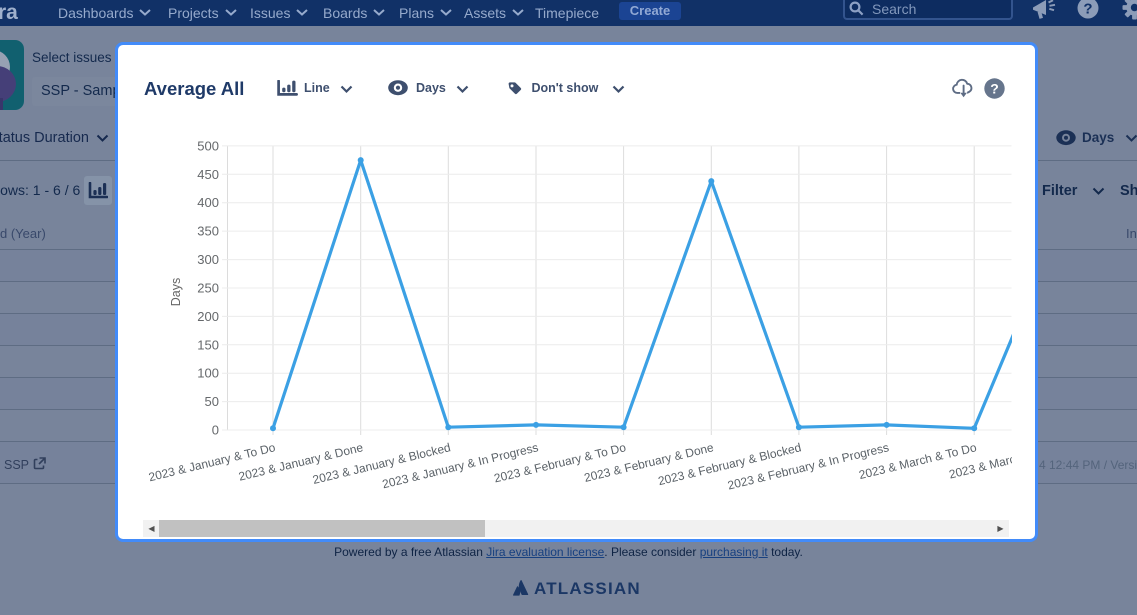 The height and width of the screenshot is (615, 1137). Describe the element at coordinates (208, 202) in the screenshot. I see `svg-text: 400` at that location.